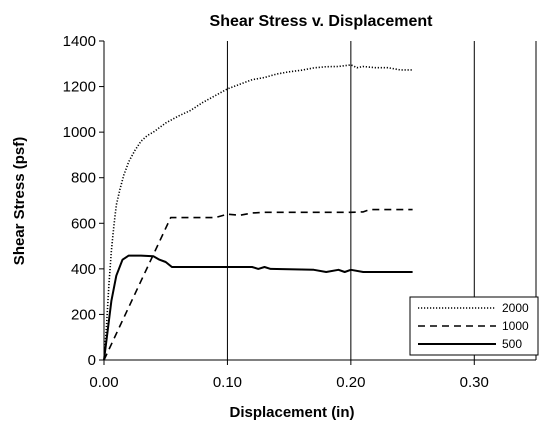 Image resolution: width=540 pixels, height=424 pixels. What do you see at coordinates (92, 360) in the screenshot?
I see `y-tick-label: 0` at bounding box center [92, 360].